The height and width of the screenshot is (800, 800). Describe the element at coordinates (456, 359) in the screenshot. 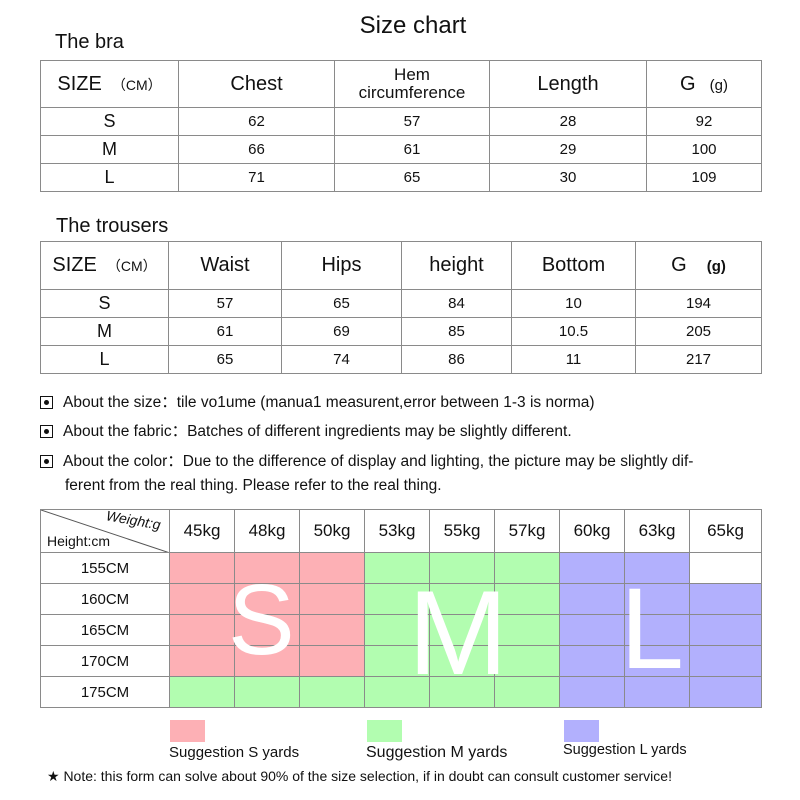

I see `trousers-cell: 86` at that location.